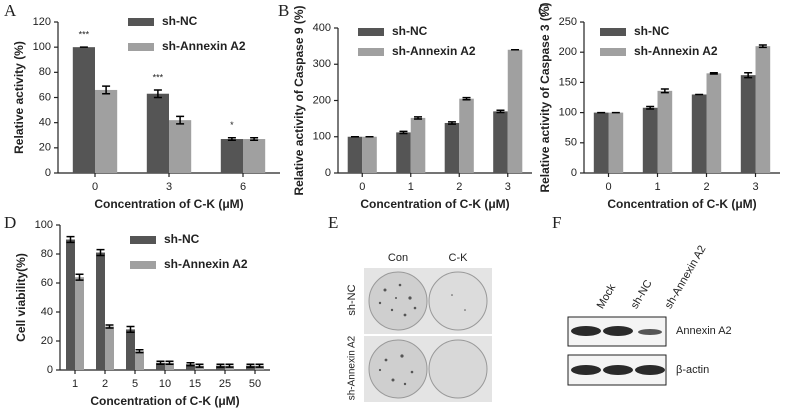  What do you see at coordinates (543, 10) in the screenshot?
I see `panel-label: C` at bounding box center [543, 10].